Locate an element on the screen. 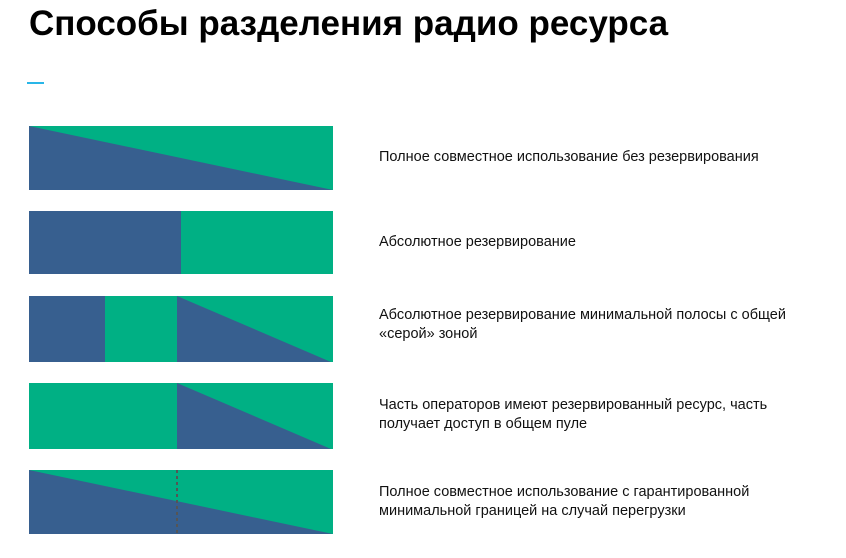  scheme-label-2: Абсолютное резервирование is located at coordinates (477, 242).